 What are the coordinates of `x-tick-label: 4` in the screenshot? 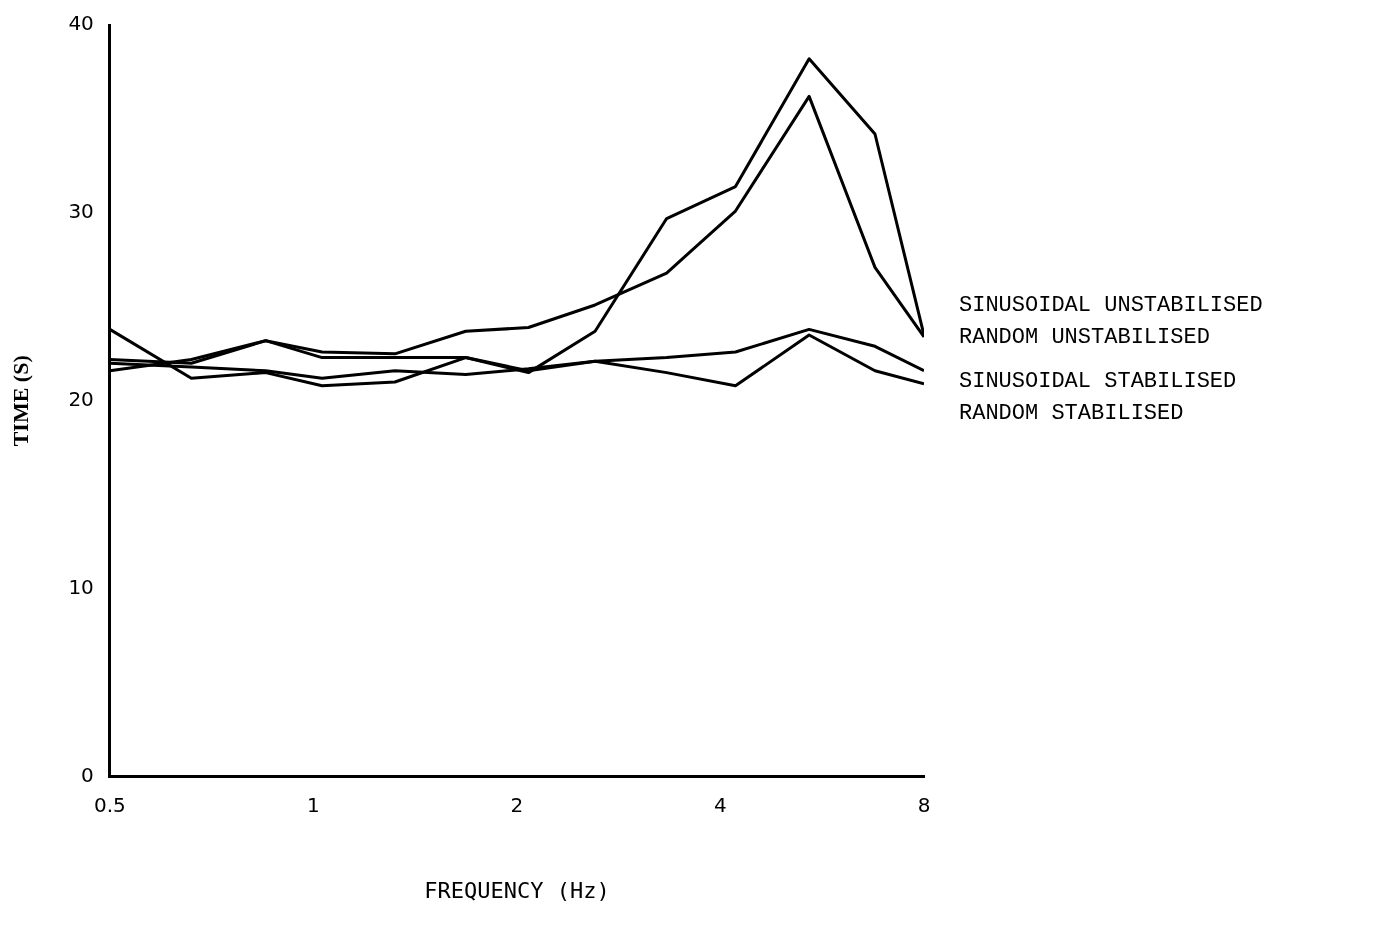 It's located at (720, 804).